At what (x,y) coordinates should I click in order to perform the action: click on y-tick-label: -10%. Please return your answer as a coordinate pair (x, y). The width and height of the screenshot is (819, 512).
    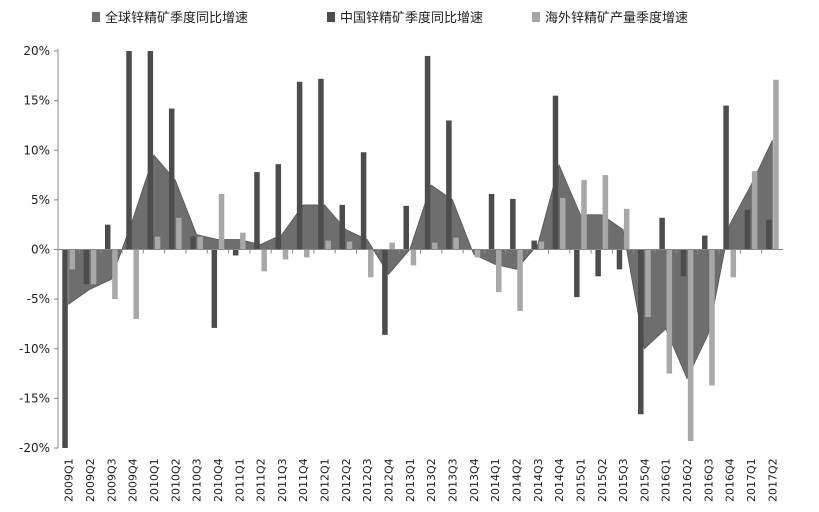
    Looking at the image, I should click on (34, 349).